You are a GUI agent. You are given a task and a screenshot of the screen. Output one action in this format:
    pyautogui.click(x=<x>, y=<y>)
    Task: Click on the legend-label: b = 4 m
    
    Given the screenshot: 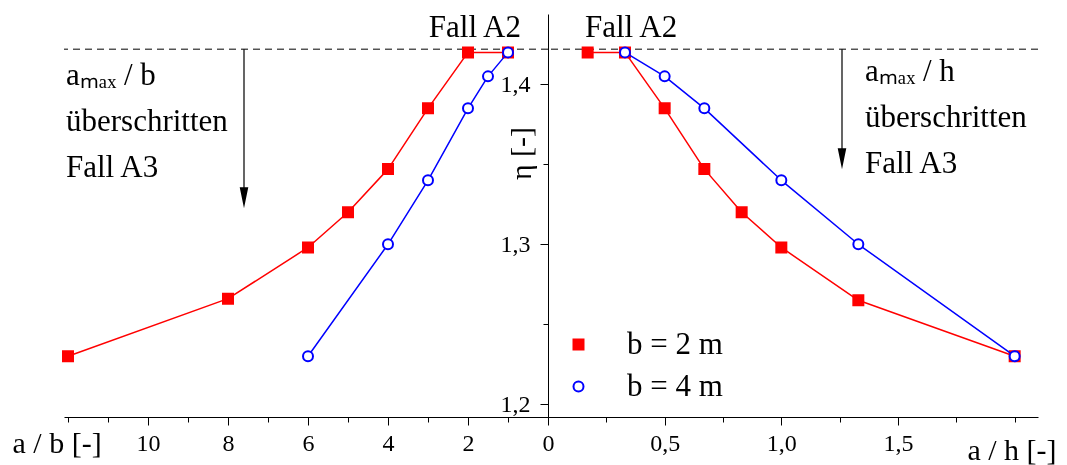 What is the action you would take?
    pyautogui.click(x=675, y=385)
    